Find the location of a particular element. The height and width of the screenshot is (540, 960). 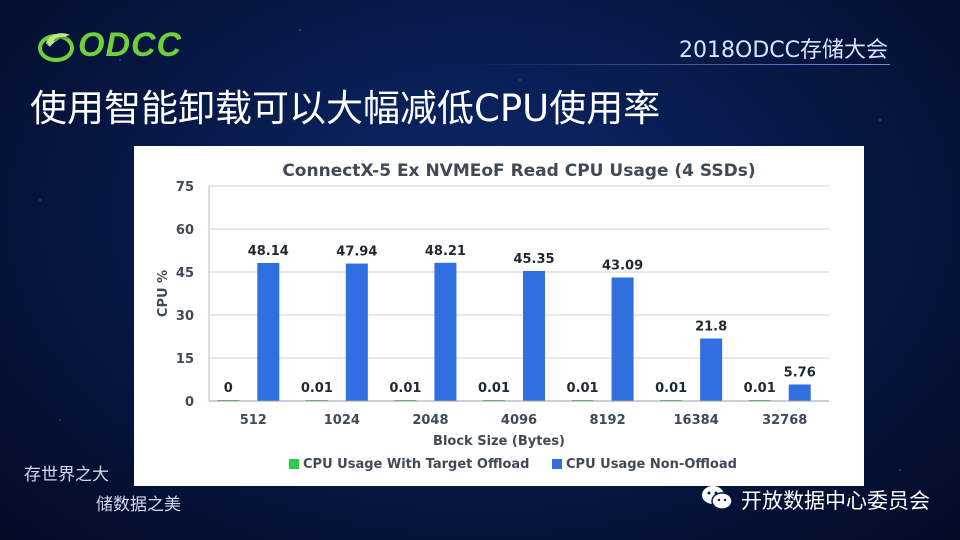

y-tick-label: 15 is located at coordinates (185, 359).